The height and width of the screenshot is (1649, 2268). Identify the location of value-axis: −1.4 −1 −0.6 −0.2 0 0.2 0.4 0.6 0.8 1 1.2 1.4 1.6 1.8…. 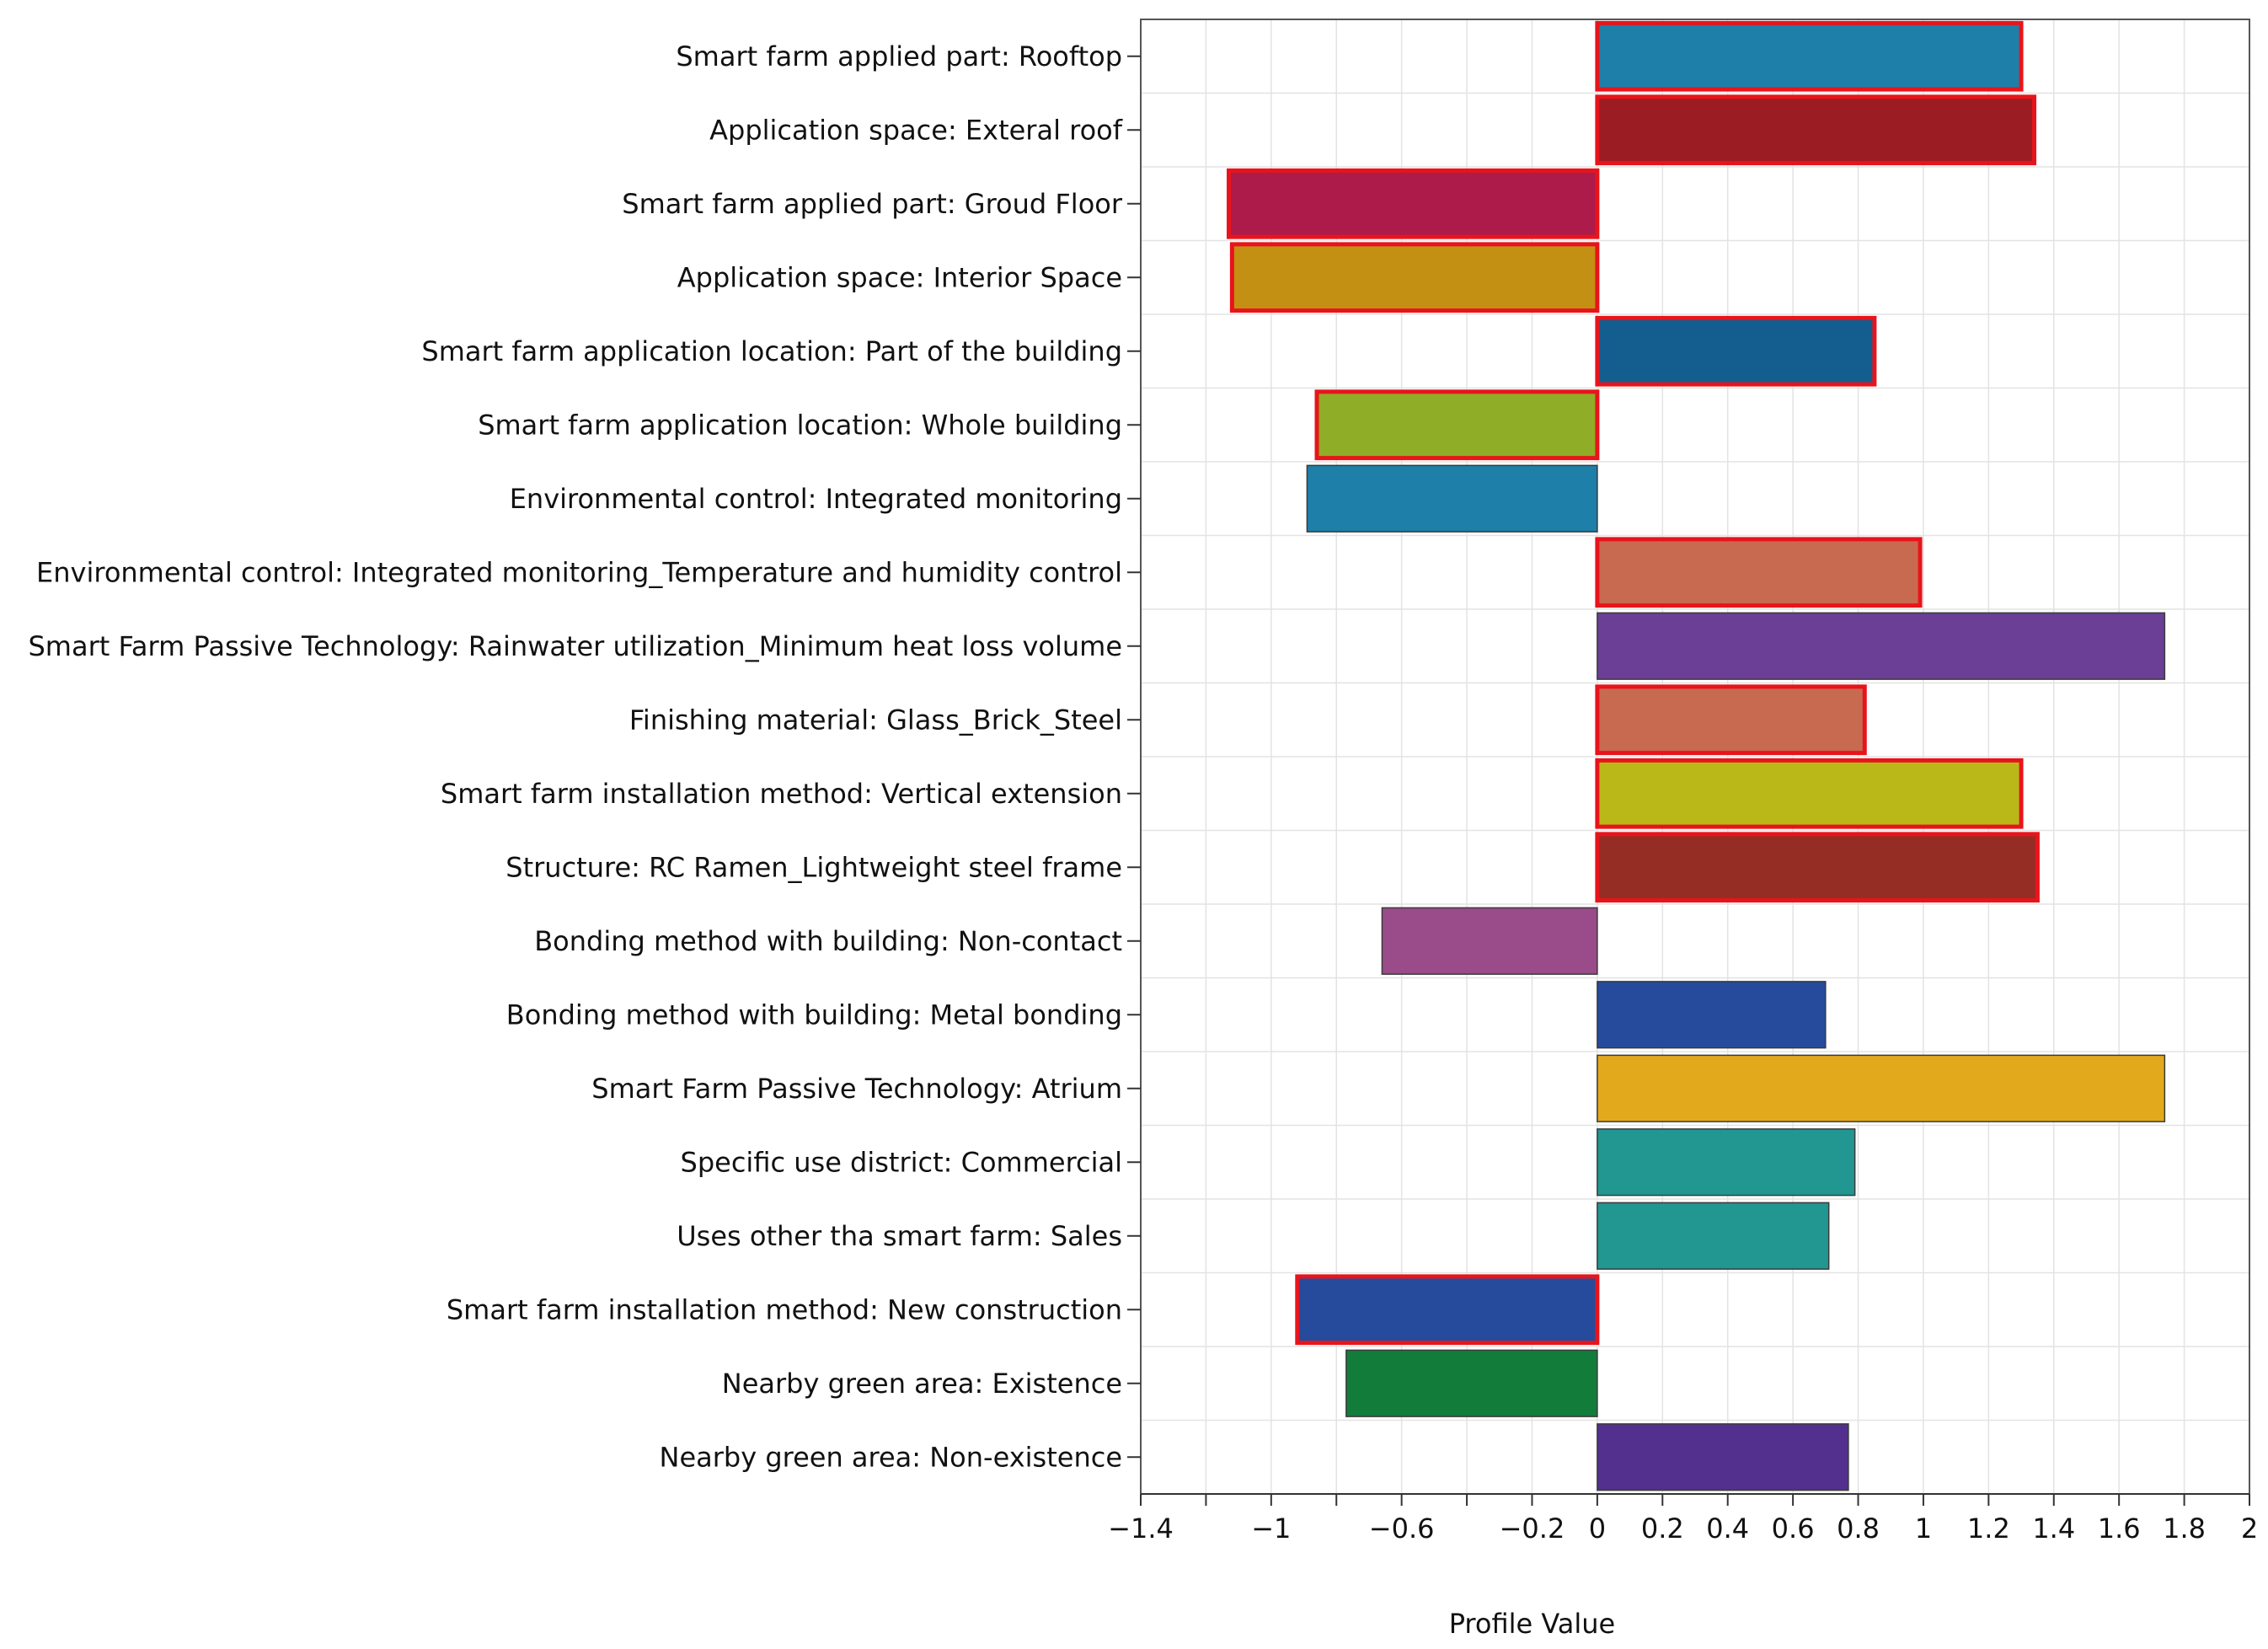
(1683, 1519).